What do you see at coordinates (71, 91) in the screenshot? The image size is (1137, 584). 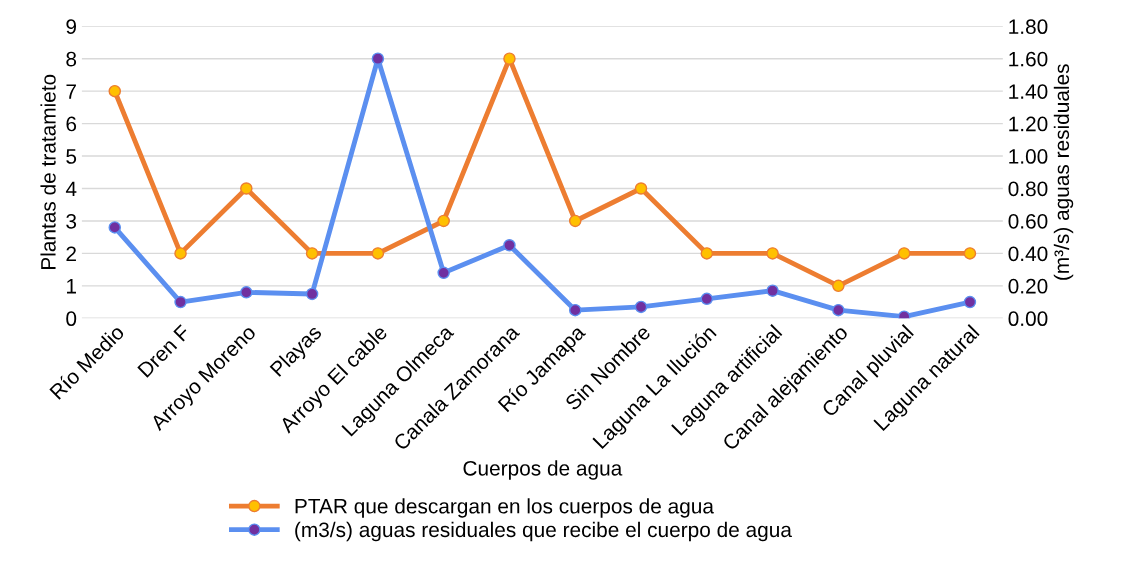 I see `y-tick-label: 7` at bounding box center [71, 91].